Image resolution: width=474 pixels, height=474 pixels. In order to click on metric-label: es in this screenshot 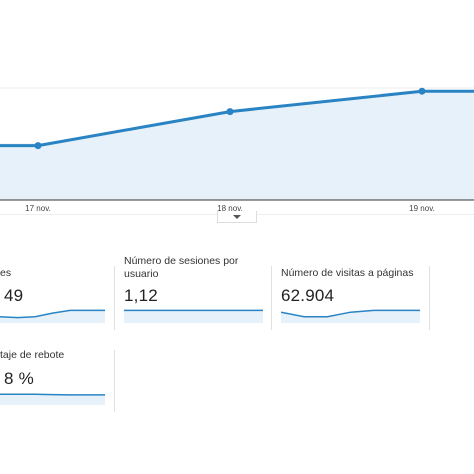, I will do `click(6, 273)`.